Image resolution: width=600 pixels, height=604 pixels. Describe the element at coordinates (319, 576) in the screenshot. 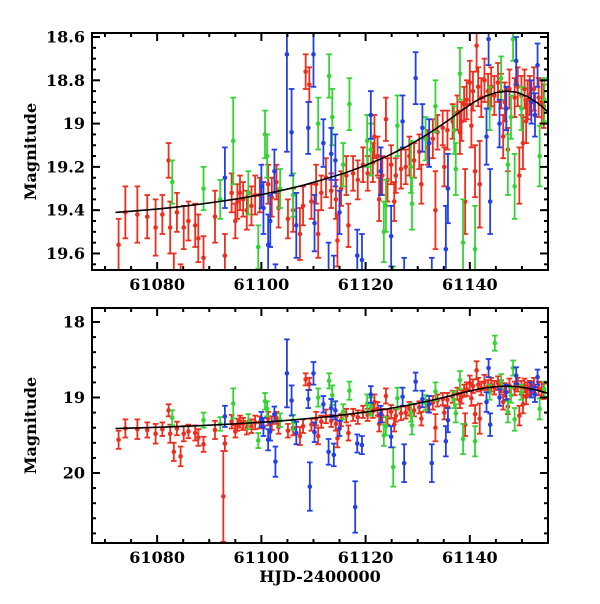

I see `x-axis-title: HJD-2400000` at that location.